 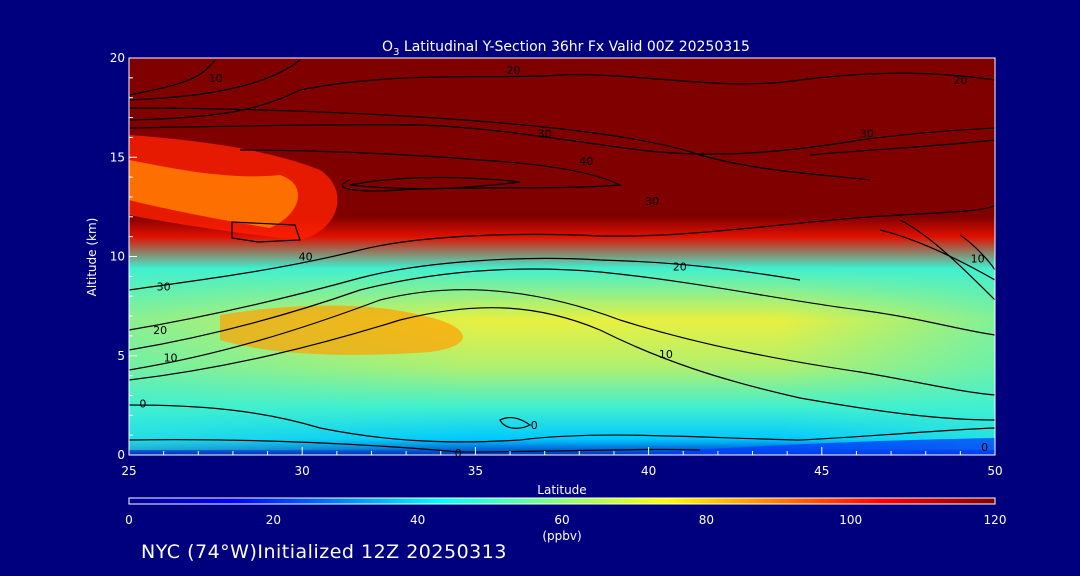 What do you see at coordinates (417, 520) in the screenshot?
I see `colorbar-tick-label: 40` at bounding box center [417, 520].